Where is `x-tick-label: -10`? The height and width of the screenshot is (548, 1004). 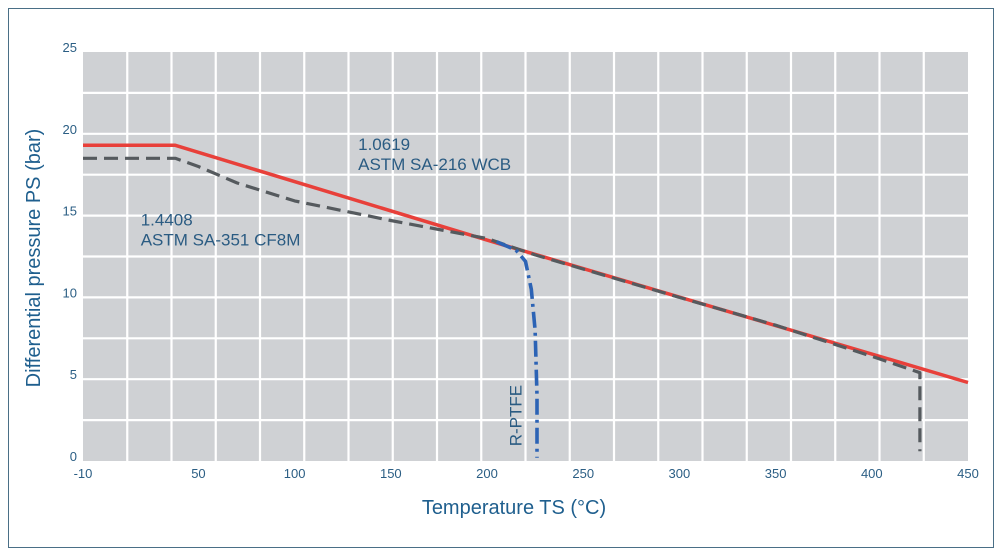
x-tick-label: -10 is located at coordinates (83, 473).